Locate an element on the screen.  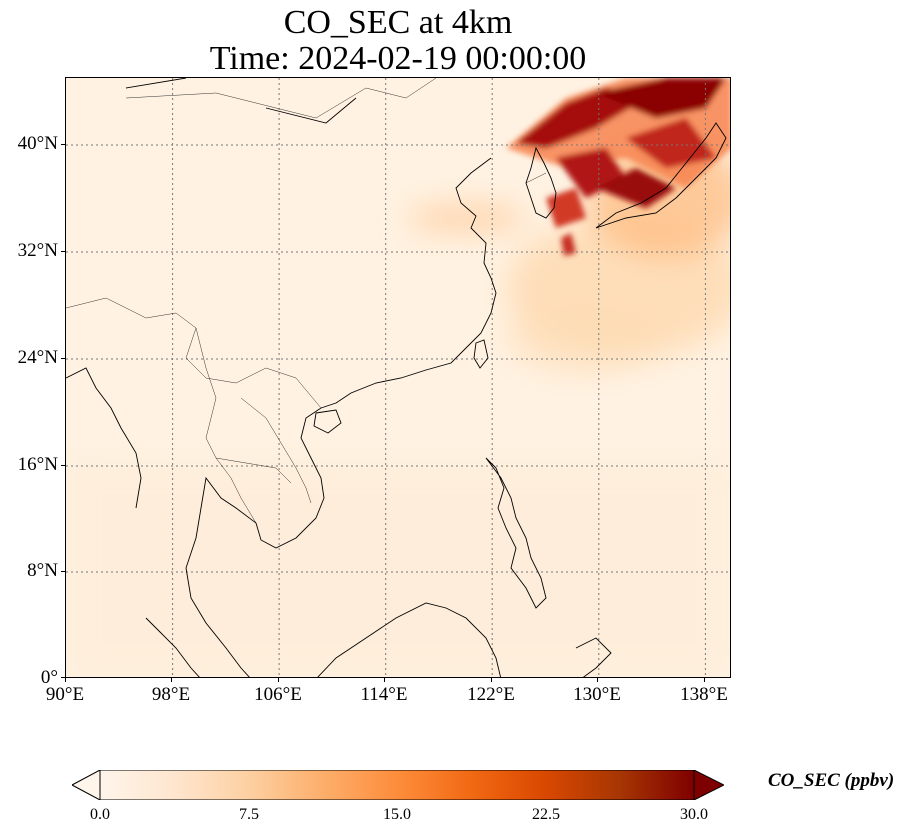
chart-title-line1: CO_SEC at 4km is located at coordinates (398, 22).